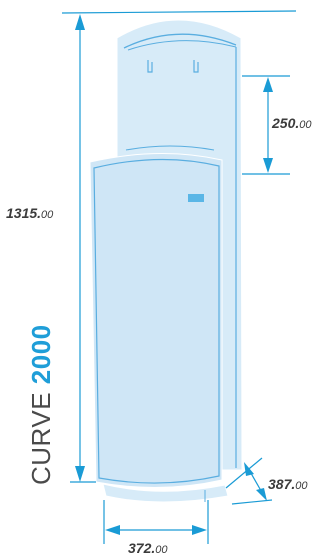 The image size is (326, 557). I want to click on indicator-badge, so click(196, 198).